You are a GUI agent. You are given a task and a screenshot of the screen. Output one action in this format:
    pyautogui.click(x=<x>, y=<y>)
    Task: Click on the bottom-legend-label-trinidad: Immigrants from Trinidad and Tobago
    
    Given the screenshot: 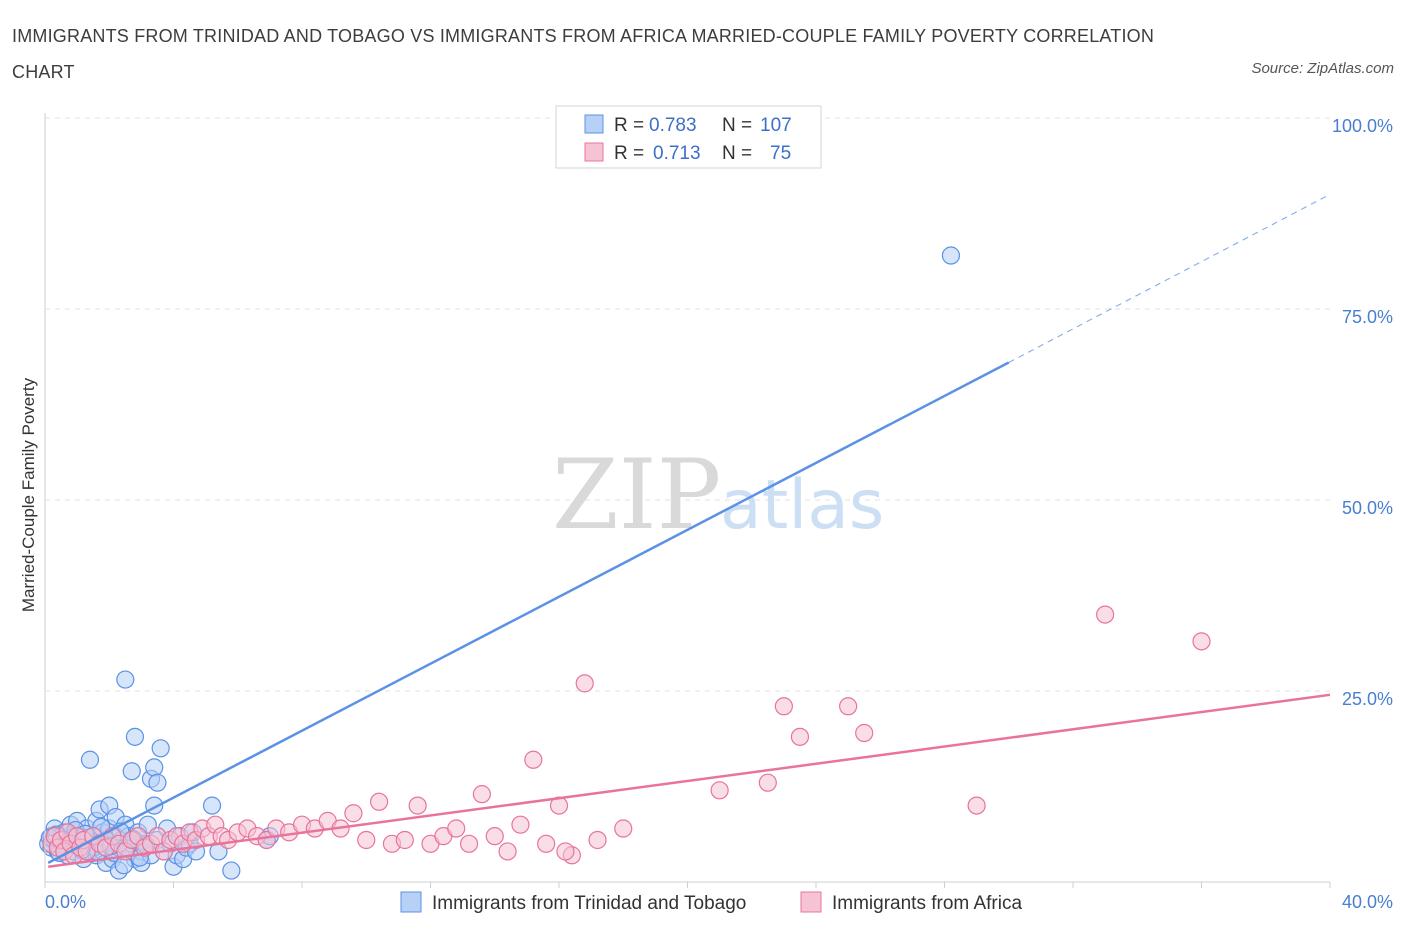 What is the action you would take?
    pyautogui.click(x=589, y=903)
    